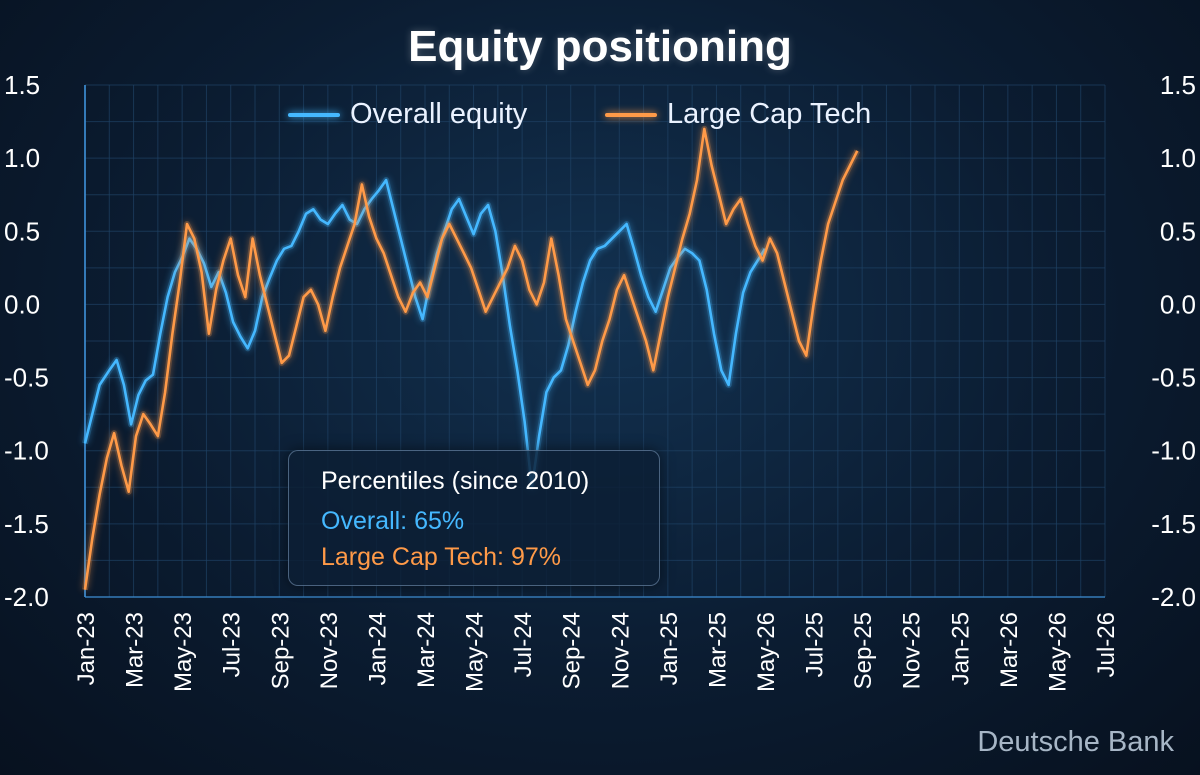 The image size is (1200, 775). I want to click on y-tick-label-right: -2.0, so click(1173, 597).